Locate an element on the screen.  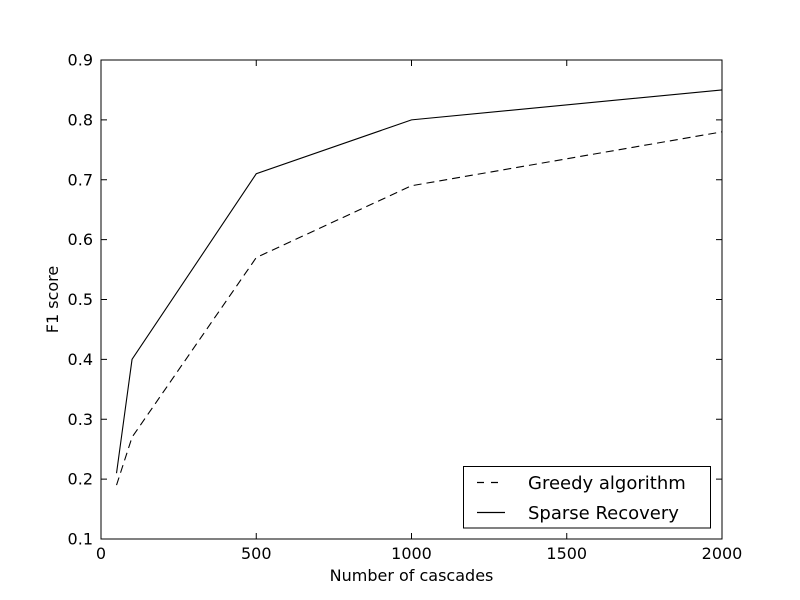
legend-box is located at coordinates (587, 497).